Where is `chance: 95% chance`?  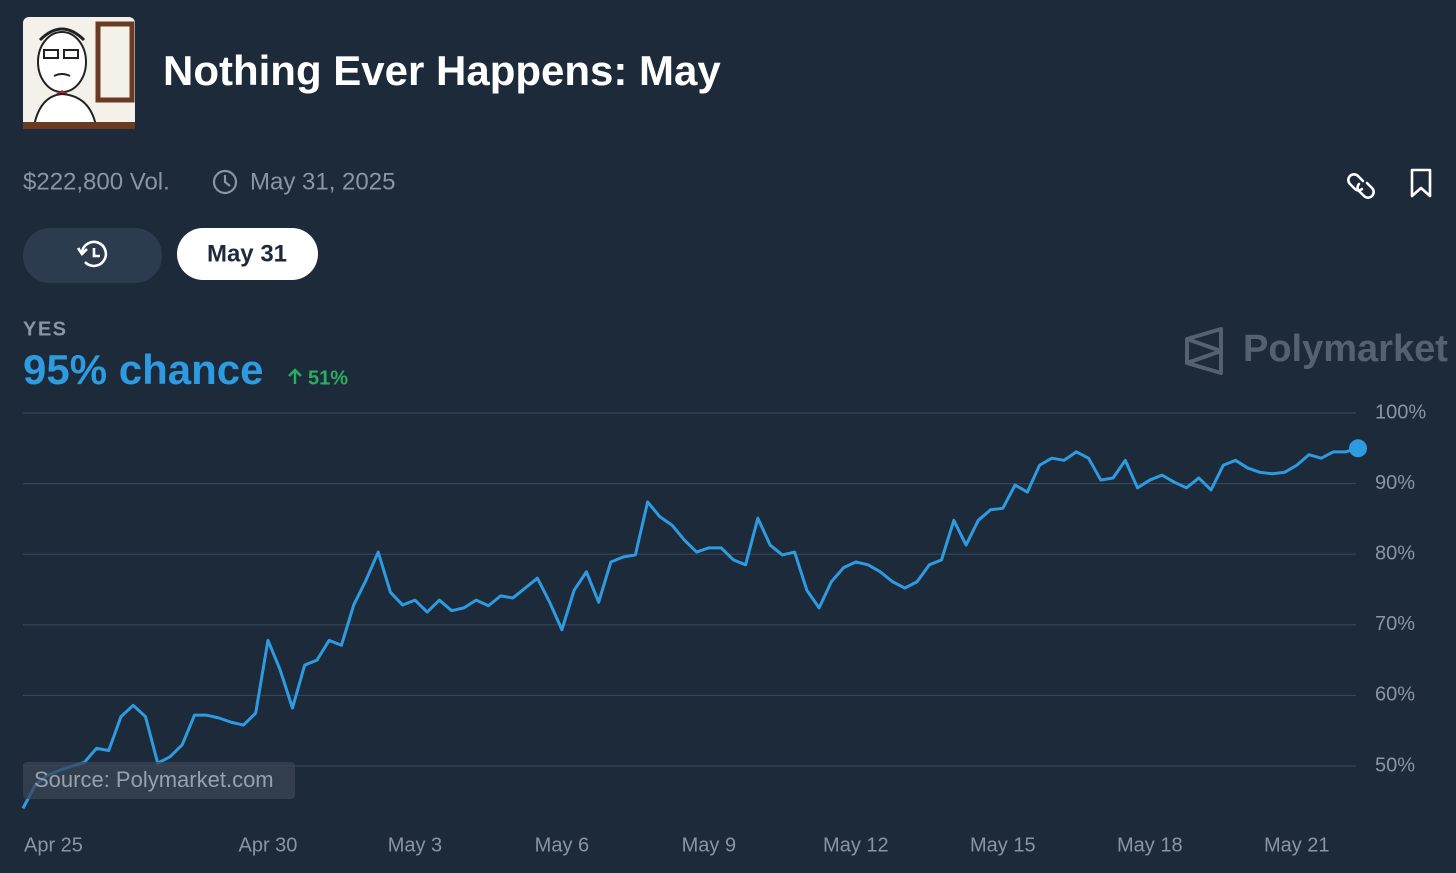 chance: 95% chance is located at coordinates (143, 369).